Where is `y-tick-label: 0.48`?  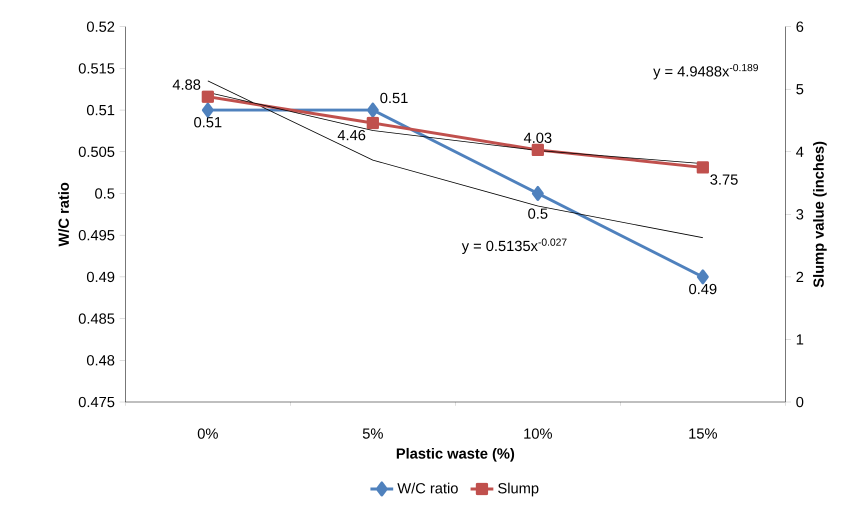 y-tick-label: 0.48 is located at coordinates (100, 360).